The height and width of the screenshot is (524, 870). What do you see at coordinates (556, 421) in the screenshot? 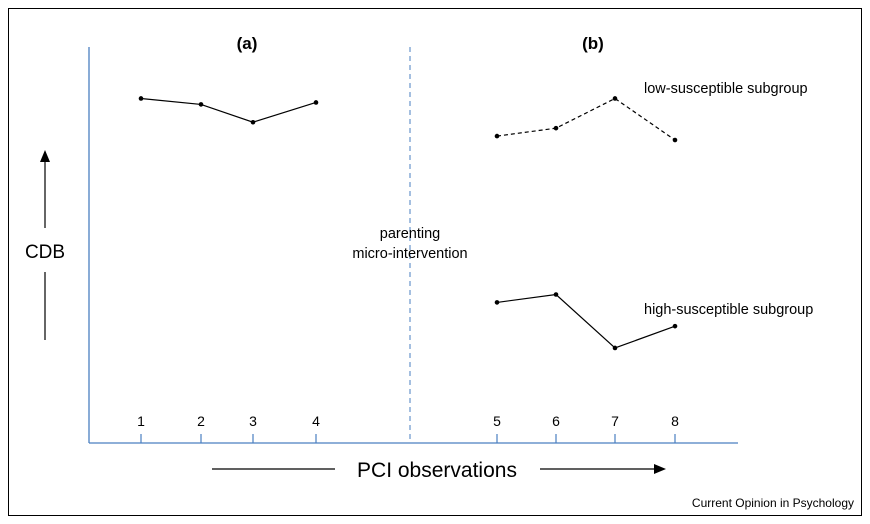
I see `x-tick-label-6: 6` at bounding box center [556, 421].